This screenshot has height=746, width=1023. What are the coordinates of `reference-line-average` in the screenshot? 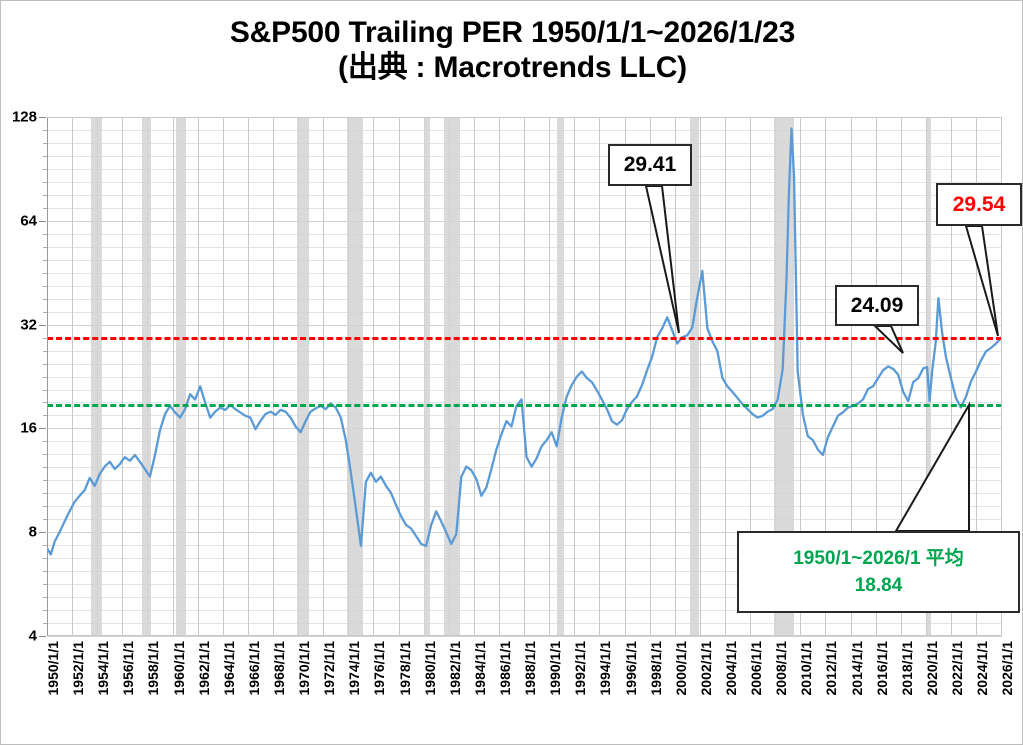 It's located at (524, 405).